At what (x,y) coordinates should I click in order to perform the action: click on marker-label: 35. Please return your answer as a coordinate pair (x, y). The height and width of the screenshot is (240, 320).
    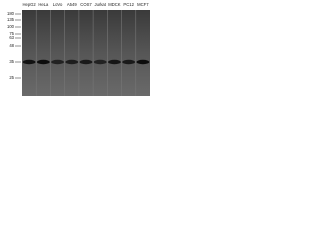
    Looking at the image, I should click on (11, 61).